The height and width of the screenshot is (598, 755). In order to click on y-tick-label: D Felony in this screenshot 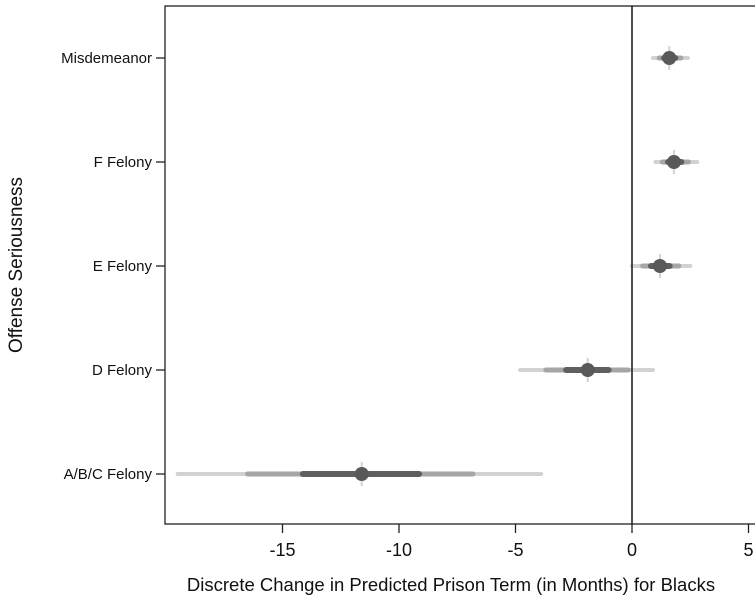, I will do `click(122, 370)`.